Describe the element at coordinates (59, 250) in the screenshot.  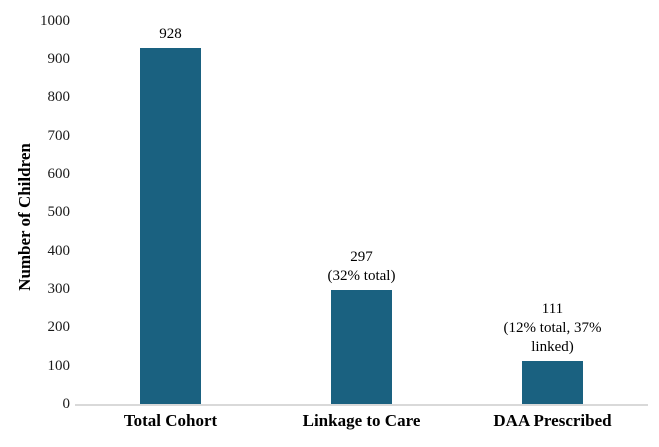
I see `y-tick-label-400: 400` at that location.